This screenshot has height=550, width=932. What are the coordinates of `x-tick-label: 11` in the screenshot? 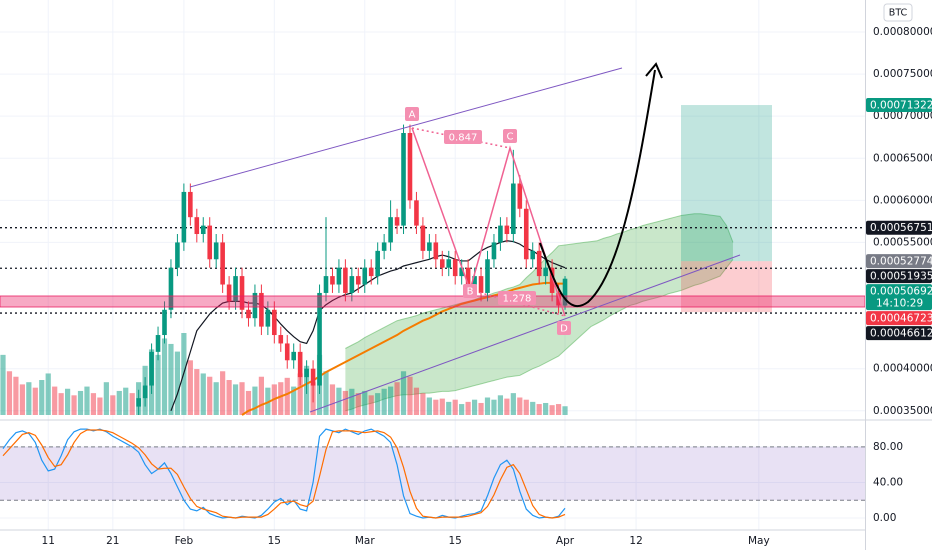 It's located at (48, 541).